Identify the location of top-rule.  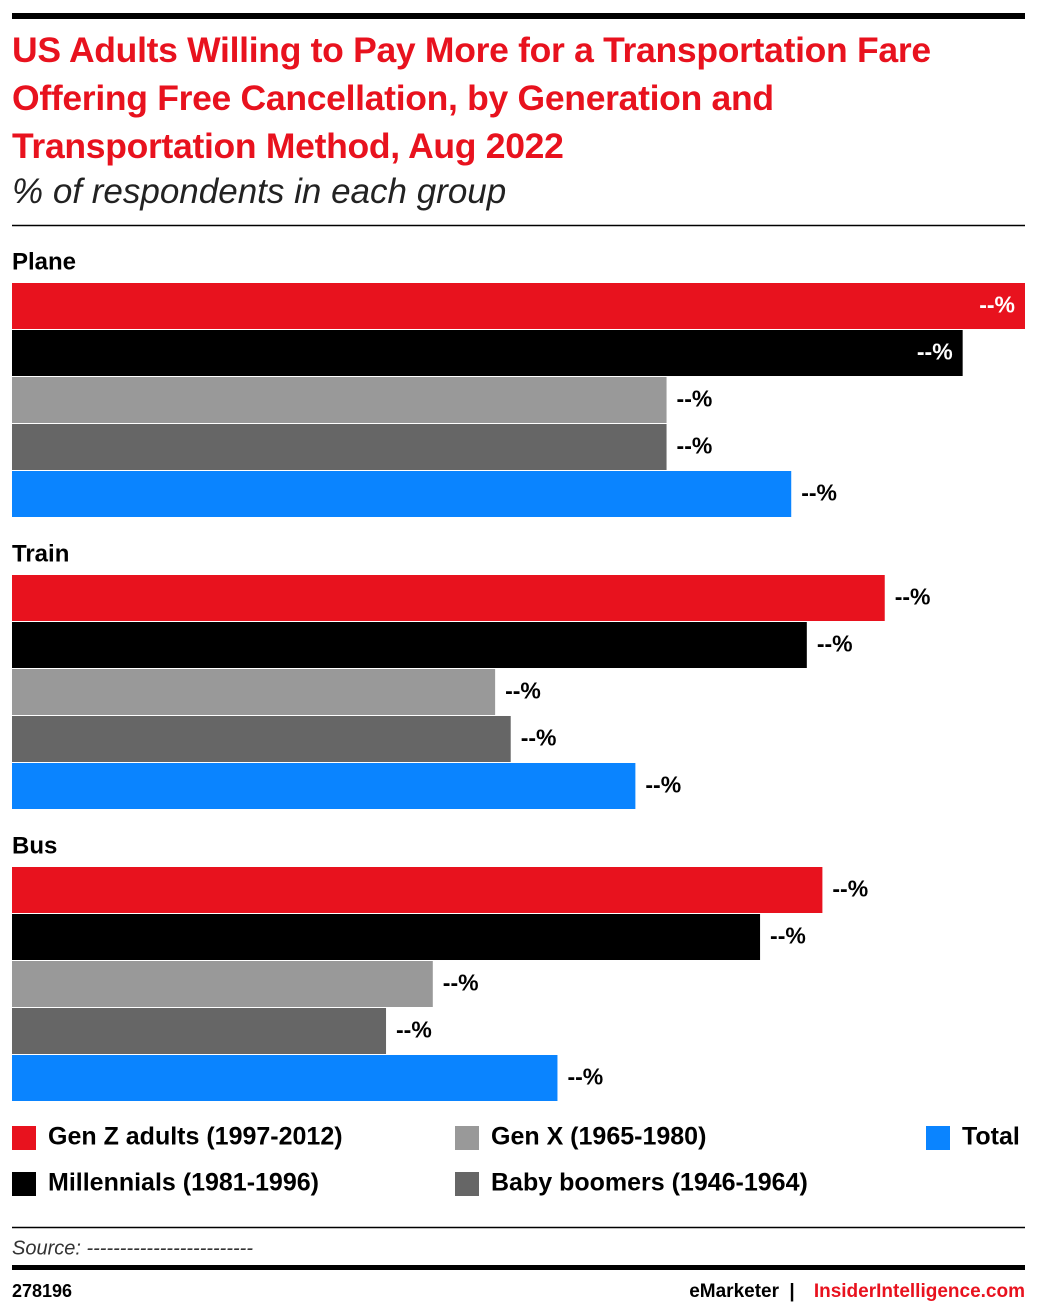
(518, 16).